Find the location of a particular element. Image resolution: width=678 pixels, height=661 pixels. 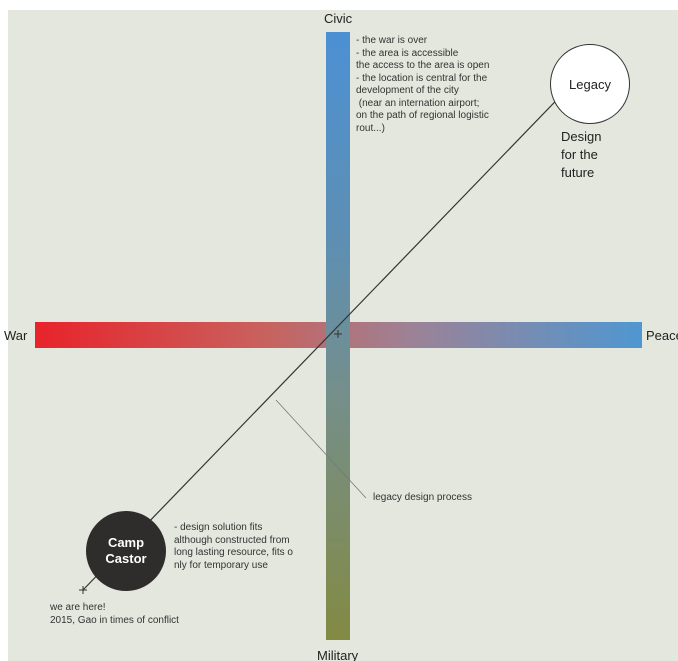

design-process-label: legacy design process is located at coordinates (422, 497).